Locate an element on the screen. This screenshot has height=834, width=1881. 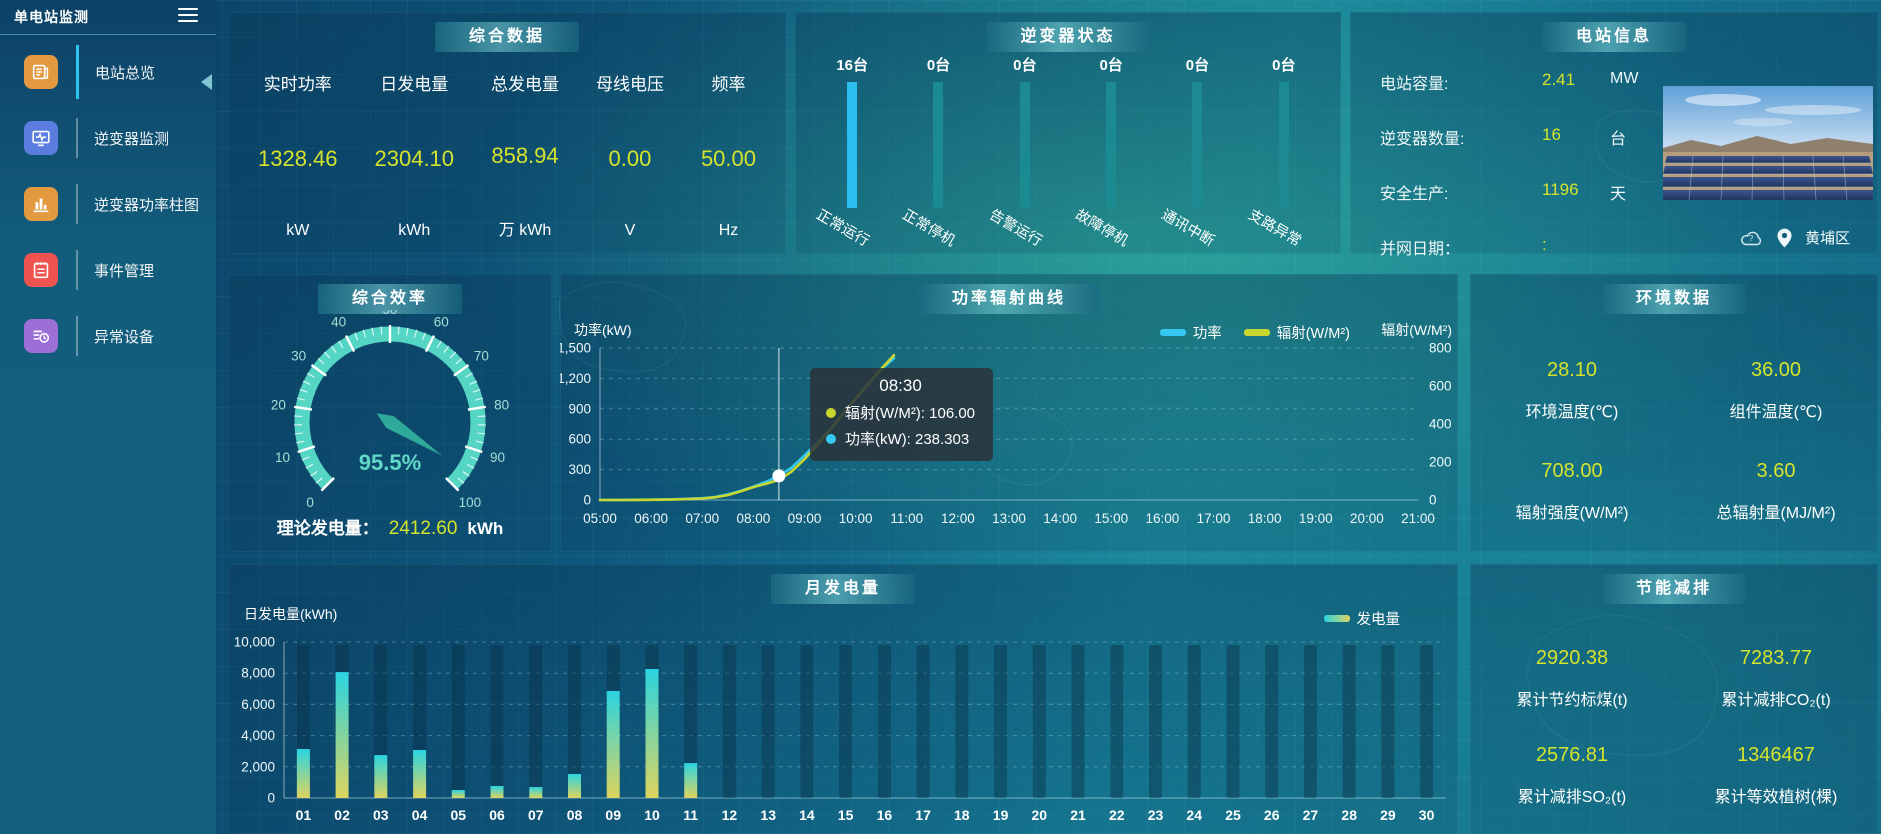
station-photo is located at coordinates (1768, 143).